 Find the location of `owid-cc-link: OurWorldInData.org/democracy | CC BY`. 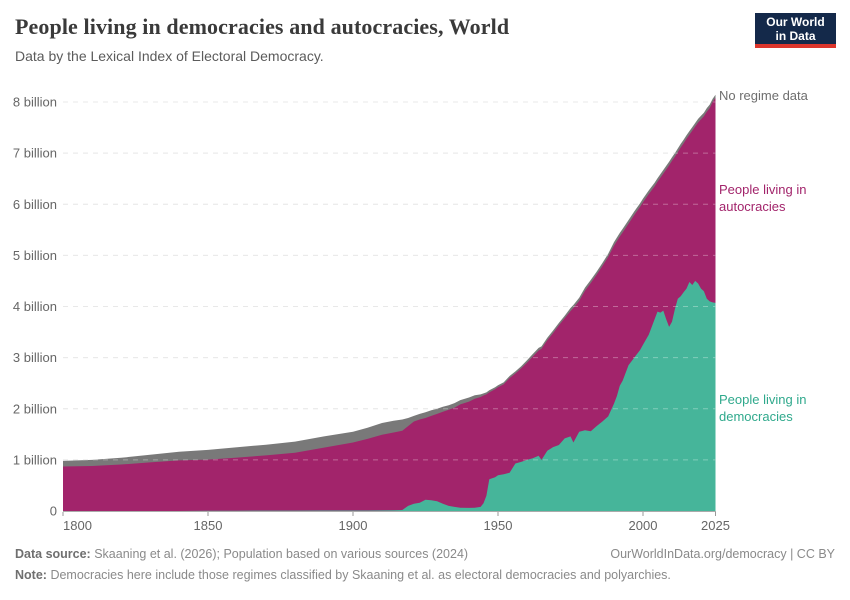

owid-cc-link: OurWorldInData.org/democracy | CC BY is located at coordinates (722, 554).